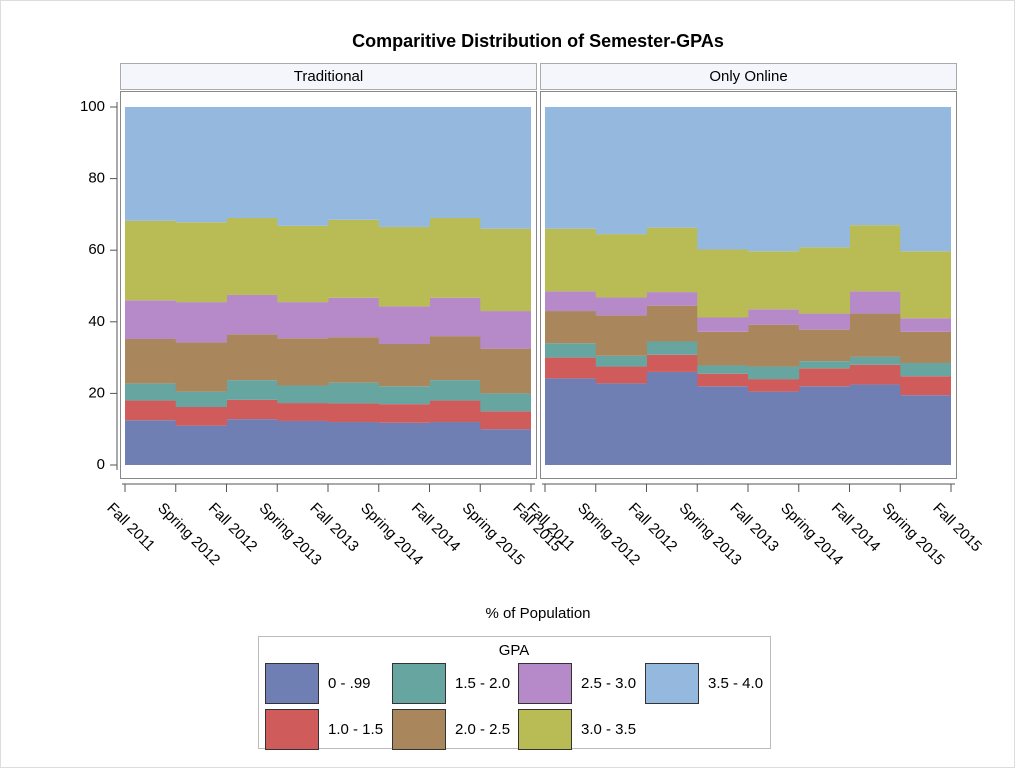 The image size is (1015, 768). What do you see at coordinates (482, 729) in the screenshot?
I see `legend-label: 2.0 - 2.5` at bounding box center [482, 729].